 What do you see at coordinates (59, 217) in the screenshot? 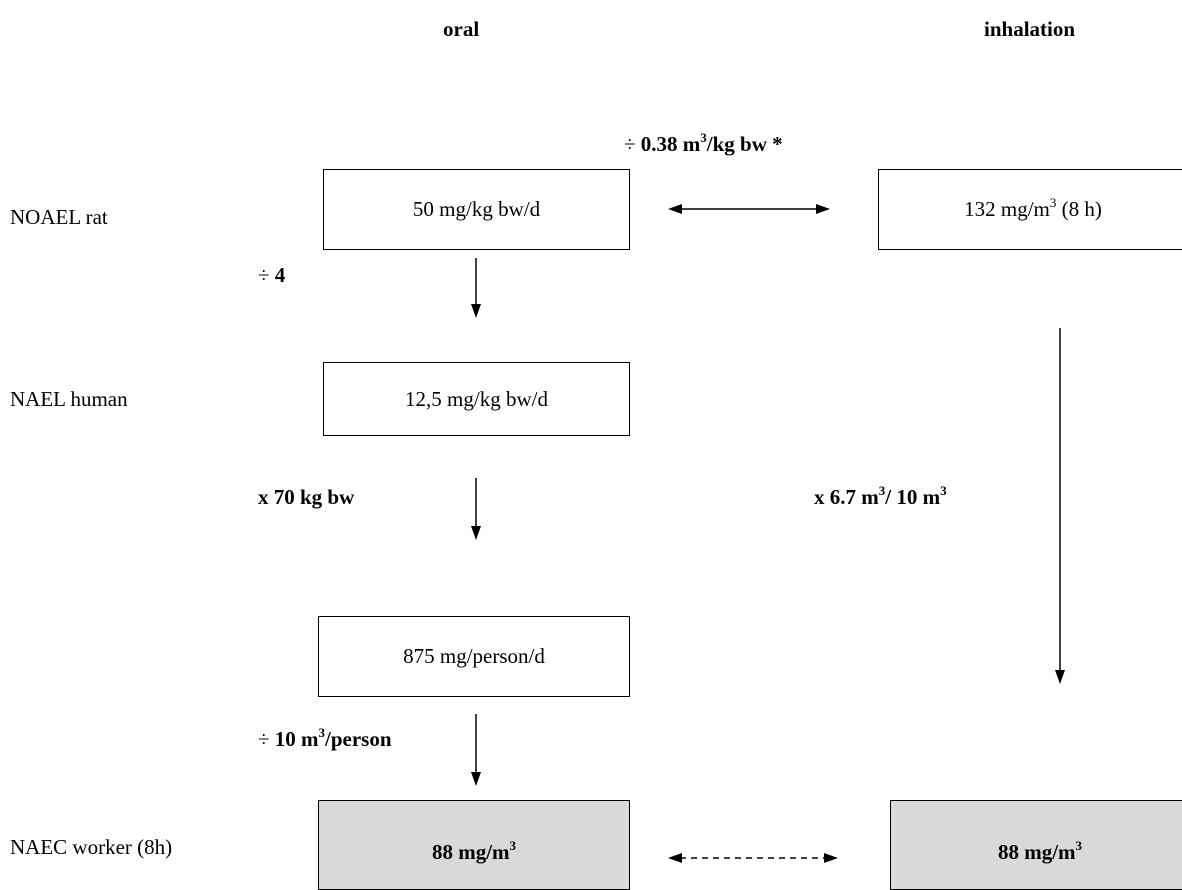
I see `row-label-noael-rat: NOAEL rat` at bounding box center [59, 217].